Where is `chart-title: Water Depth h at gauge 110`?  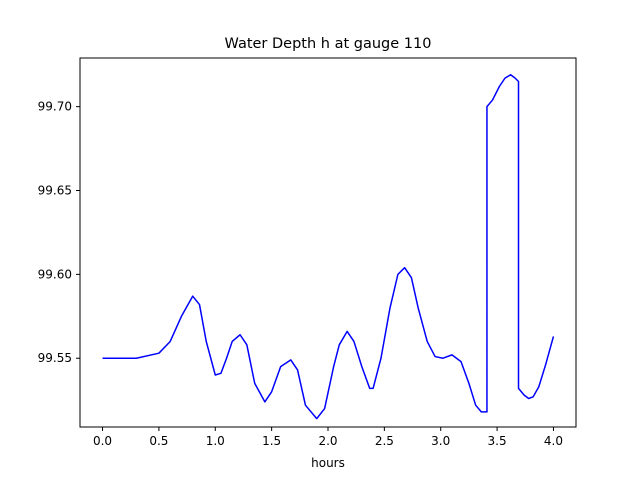
chart-title: Water Depth h at gauge 110 is located at coordinates (328, 44).